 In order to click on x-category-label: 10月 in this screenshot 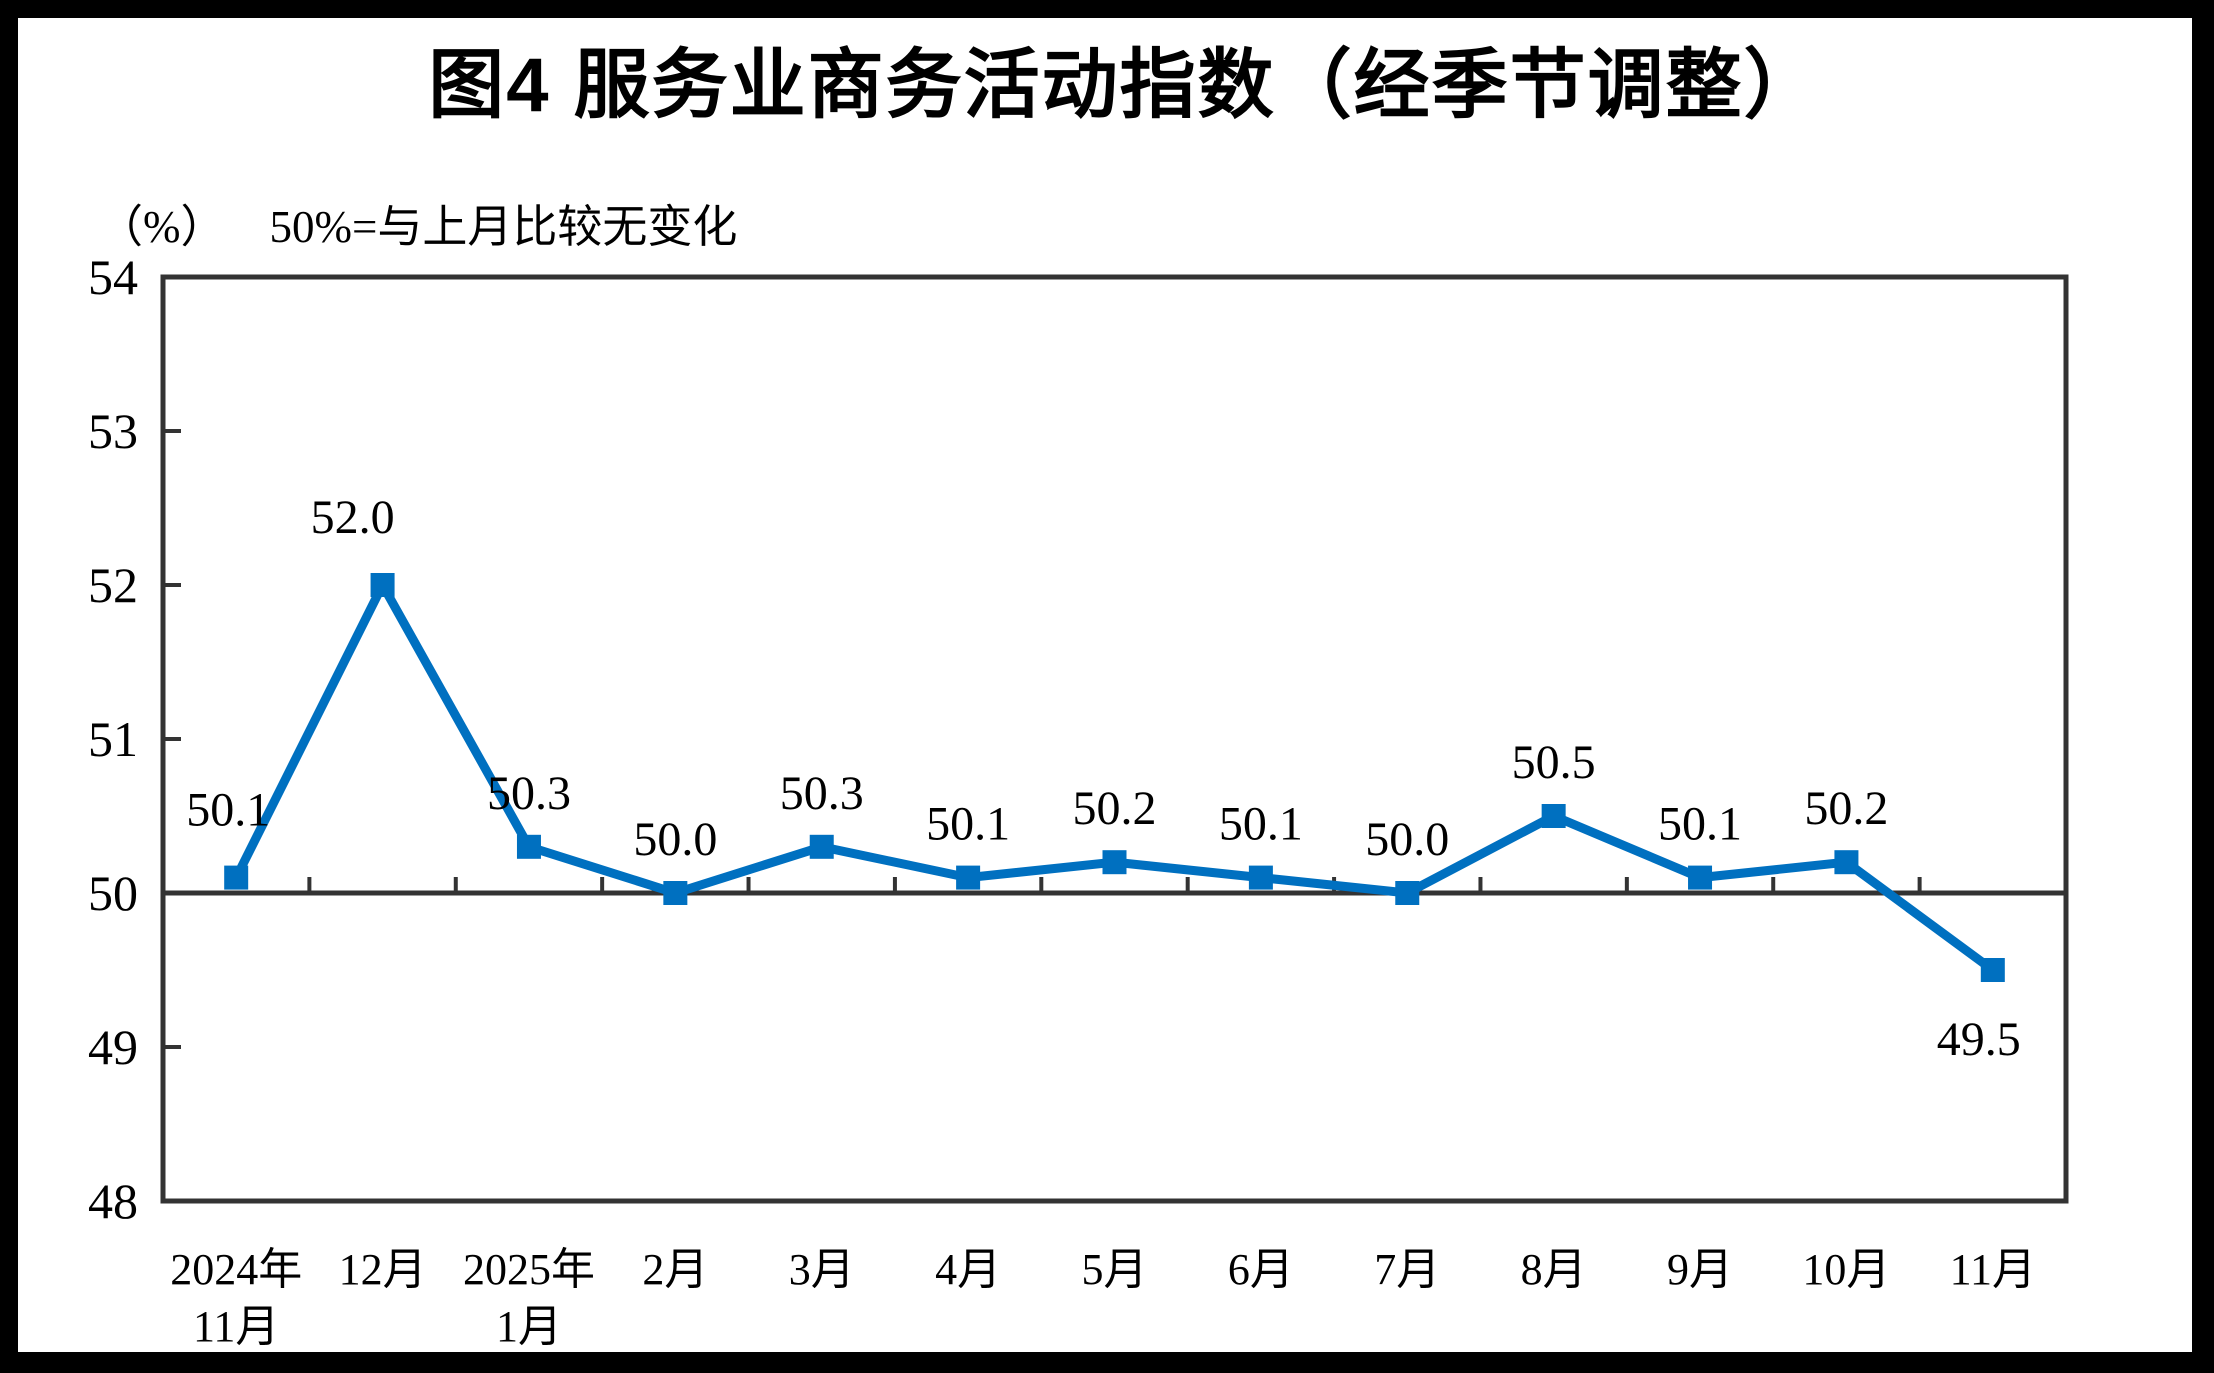, I will do `click(1846, 1269)`.